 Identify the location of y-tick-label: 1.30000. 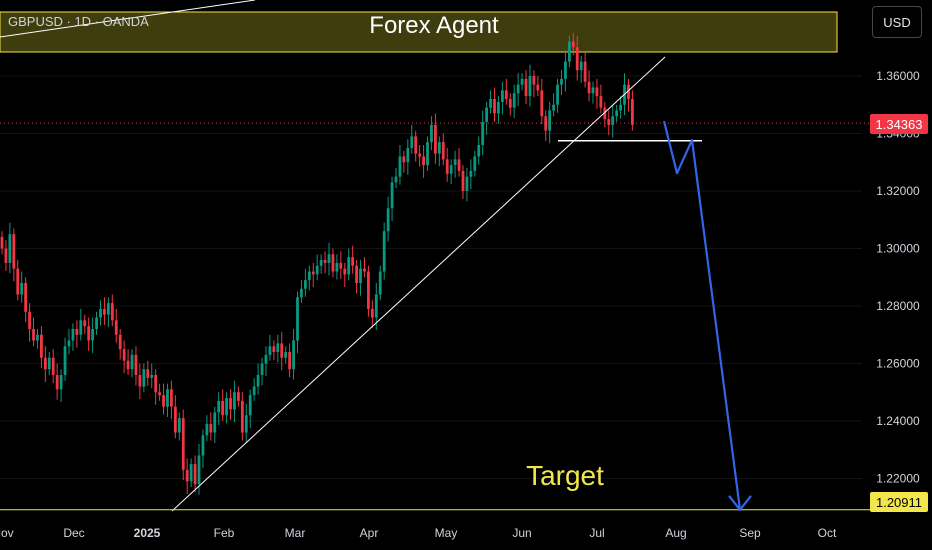
(898, 249).